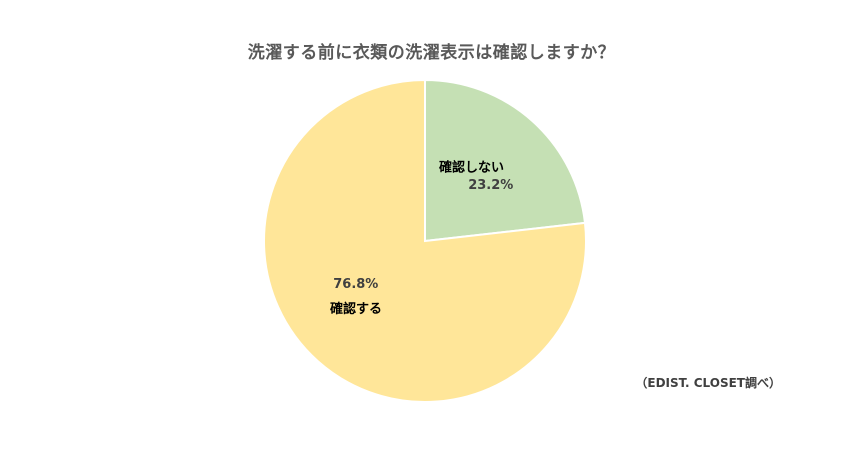 This screenshot has height=452, width=863. I want to click on slice-label-2: 確認する, so click(356, 309).